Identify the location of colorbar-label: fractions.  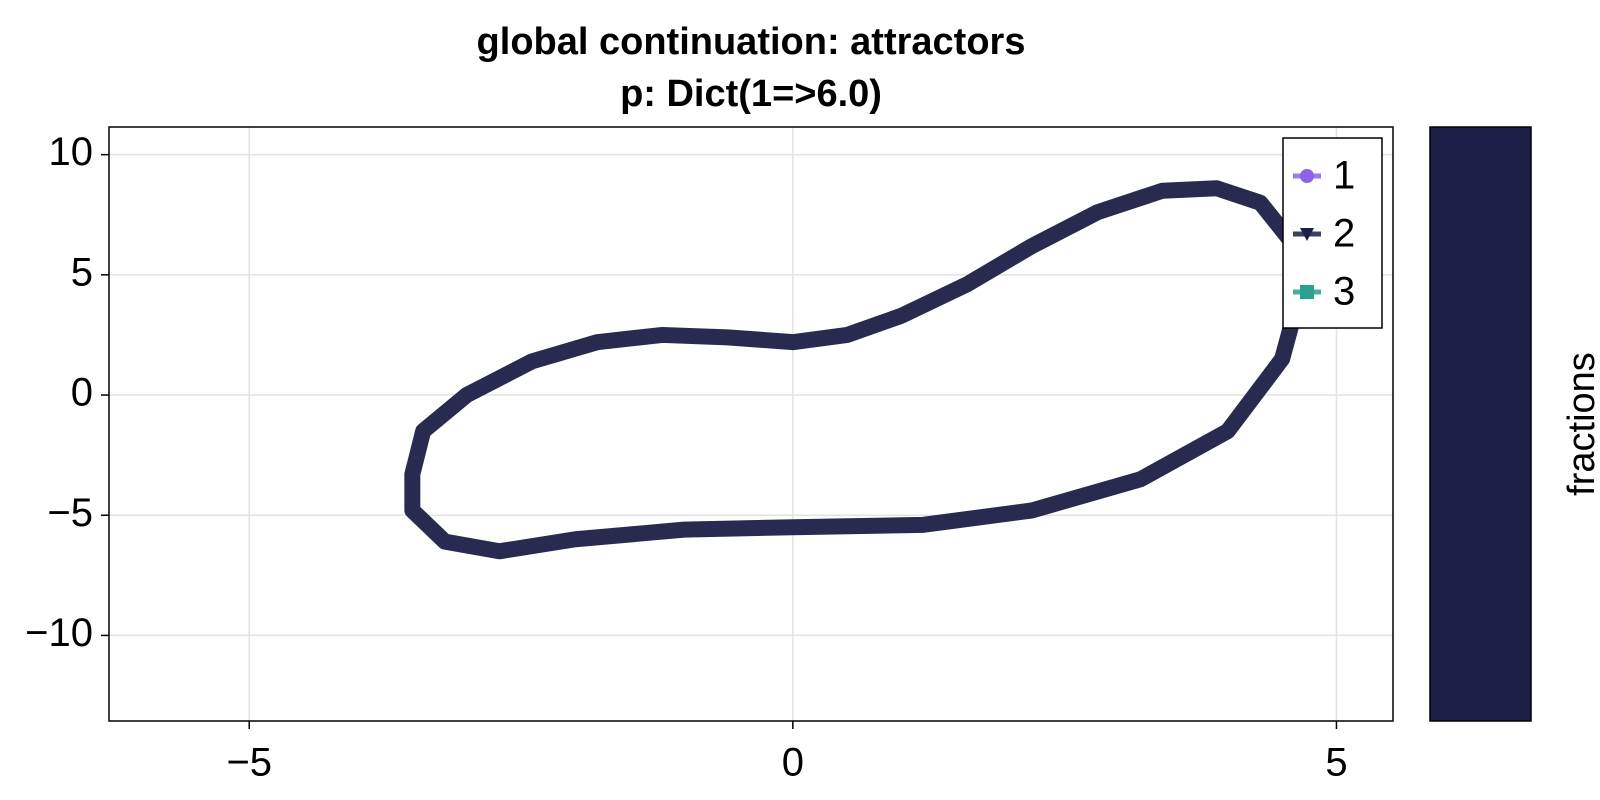
(1580, 424).